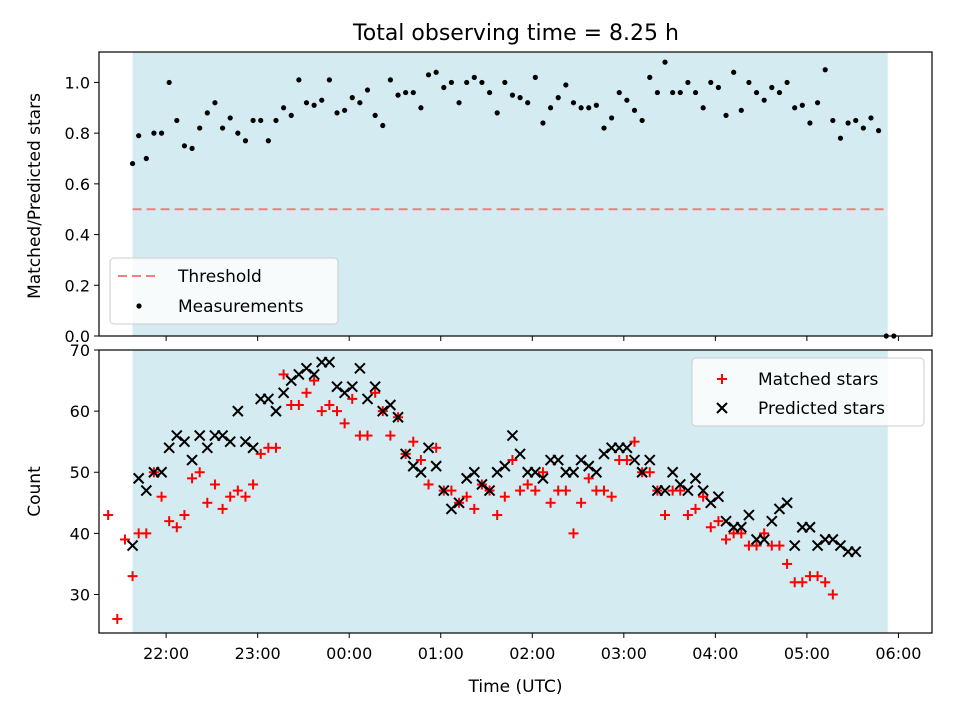  What do you see at coordinates (898, 653) in the screenshot?
I see `x-tick-label: 06:00` at bounding box center [898, 653].